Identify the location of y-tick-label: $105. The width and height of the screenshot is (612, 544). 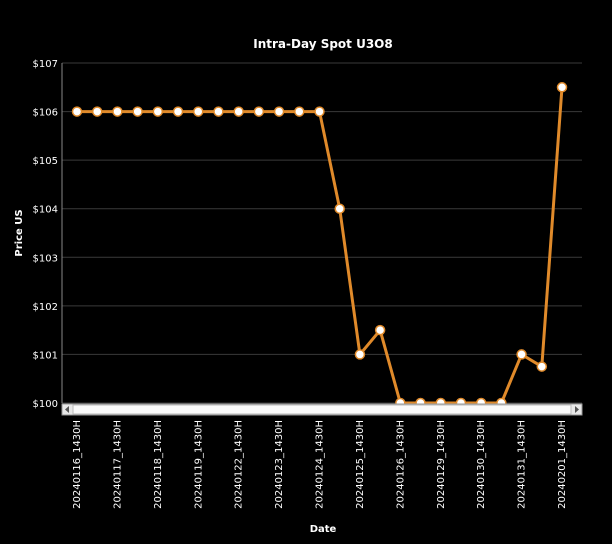
(45, 161).